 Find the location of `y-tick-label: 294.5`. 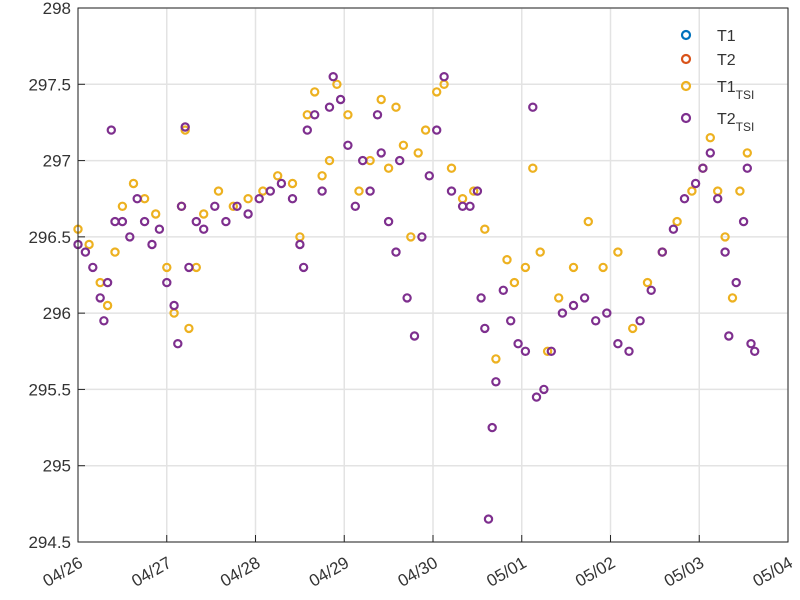

y-tick-label: 294.5 is located at coordinates (49, 542).